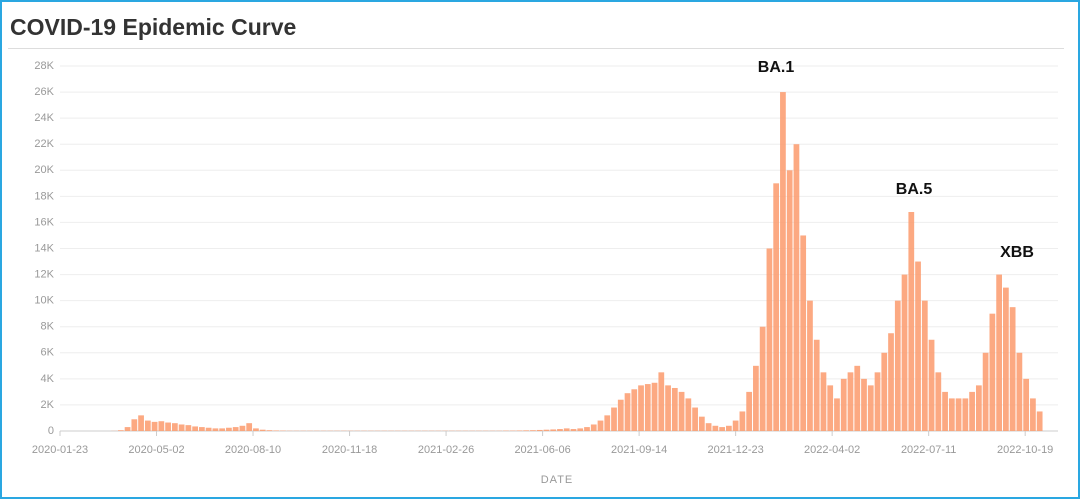  What do you see at coordinates (776, 67) in the screenshot?
I see `annotation: BA.1` at bounding box center [776, 67].